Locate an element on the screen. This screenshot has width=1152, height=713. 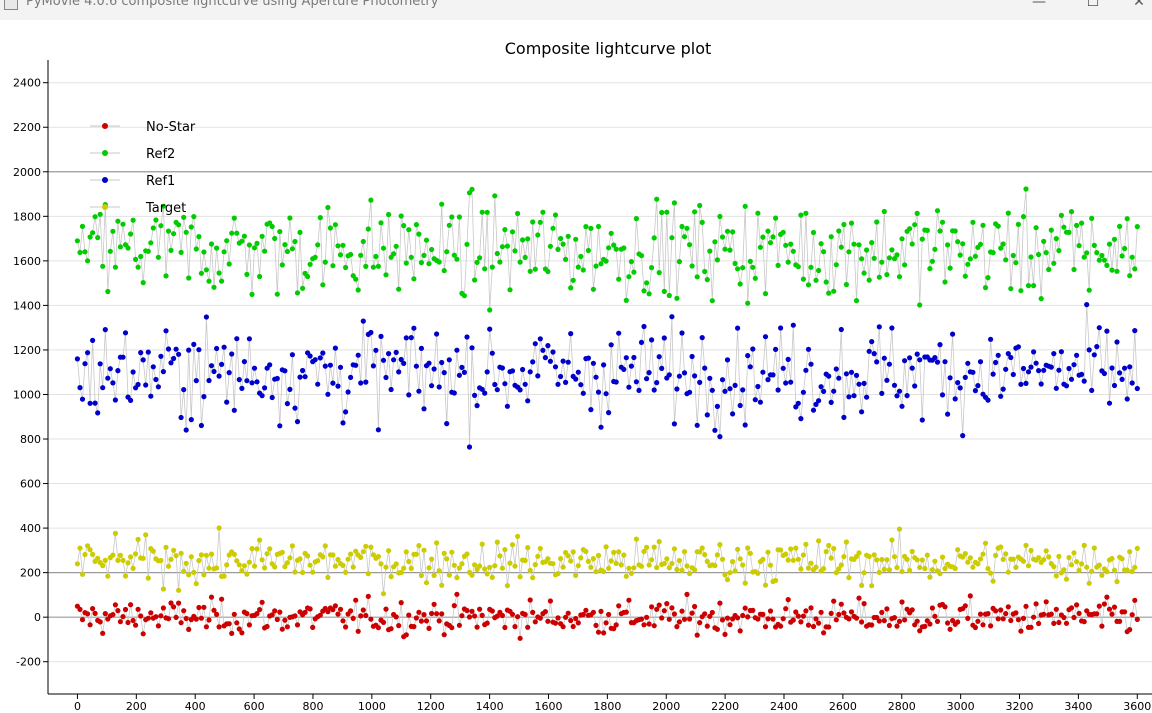
minimize-button: — is located at coordinates (1039, 5).